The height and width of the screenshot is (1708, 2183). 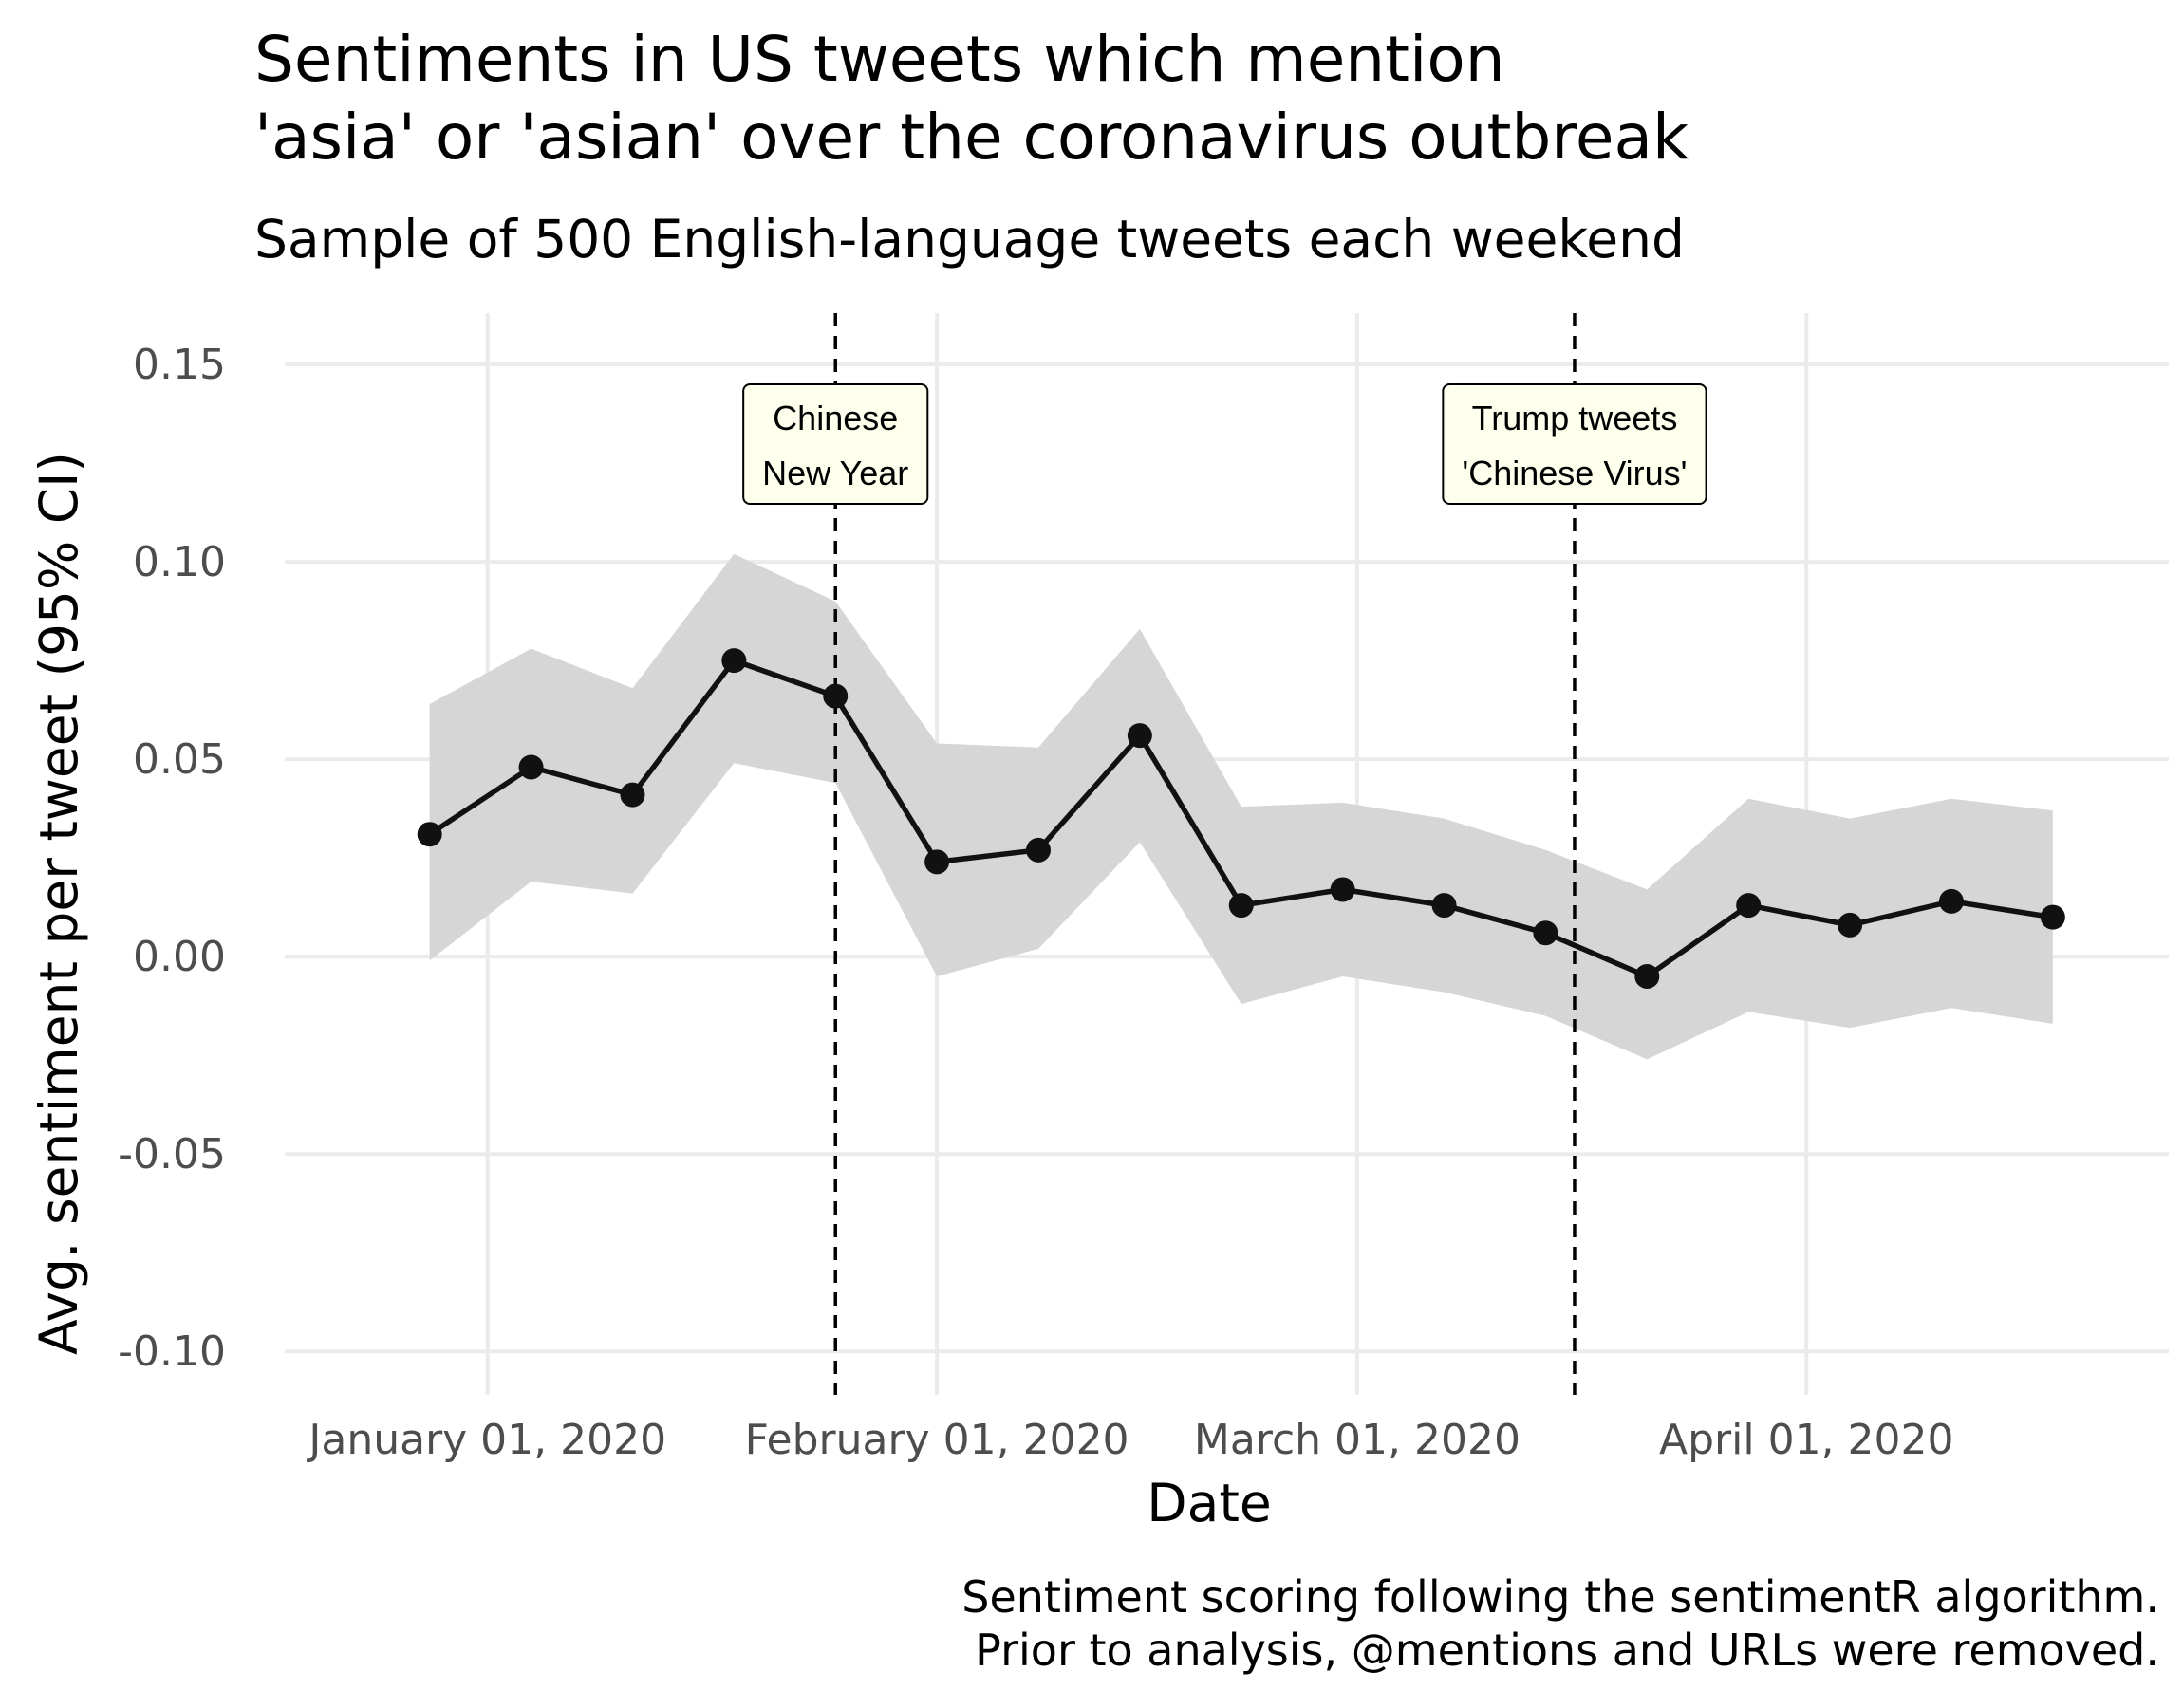 What do you see at coordinates (172, 1154) in the screenshot?
I see `y-tick-label-4: -0.05` at bounding box center [172, 1154].